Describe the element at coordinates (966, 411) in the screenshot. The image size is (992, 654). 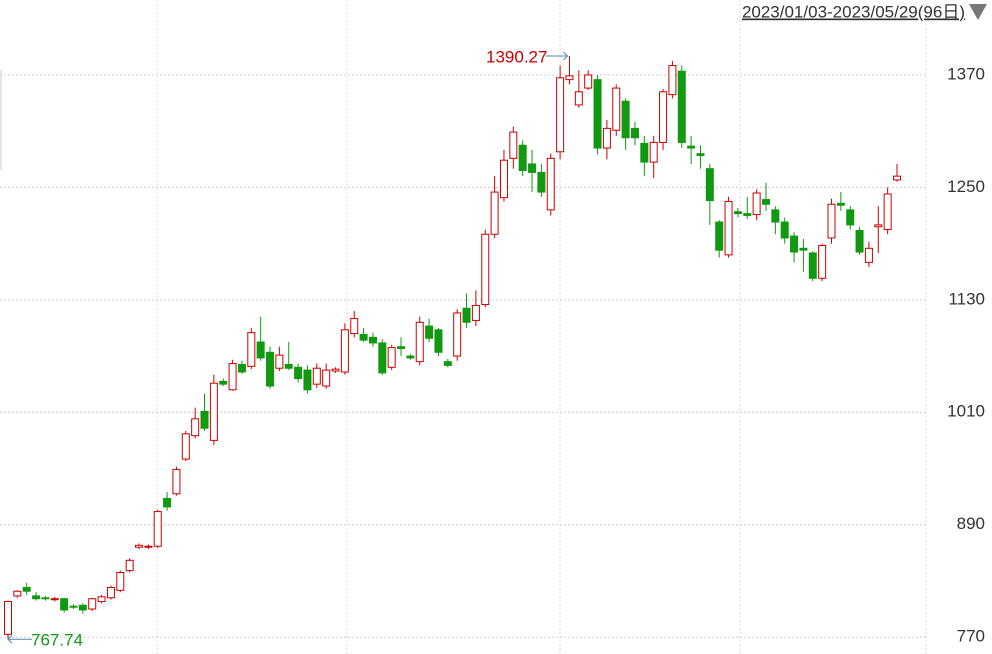
I see `y-tick-label: 1010` at that location.